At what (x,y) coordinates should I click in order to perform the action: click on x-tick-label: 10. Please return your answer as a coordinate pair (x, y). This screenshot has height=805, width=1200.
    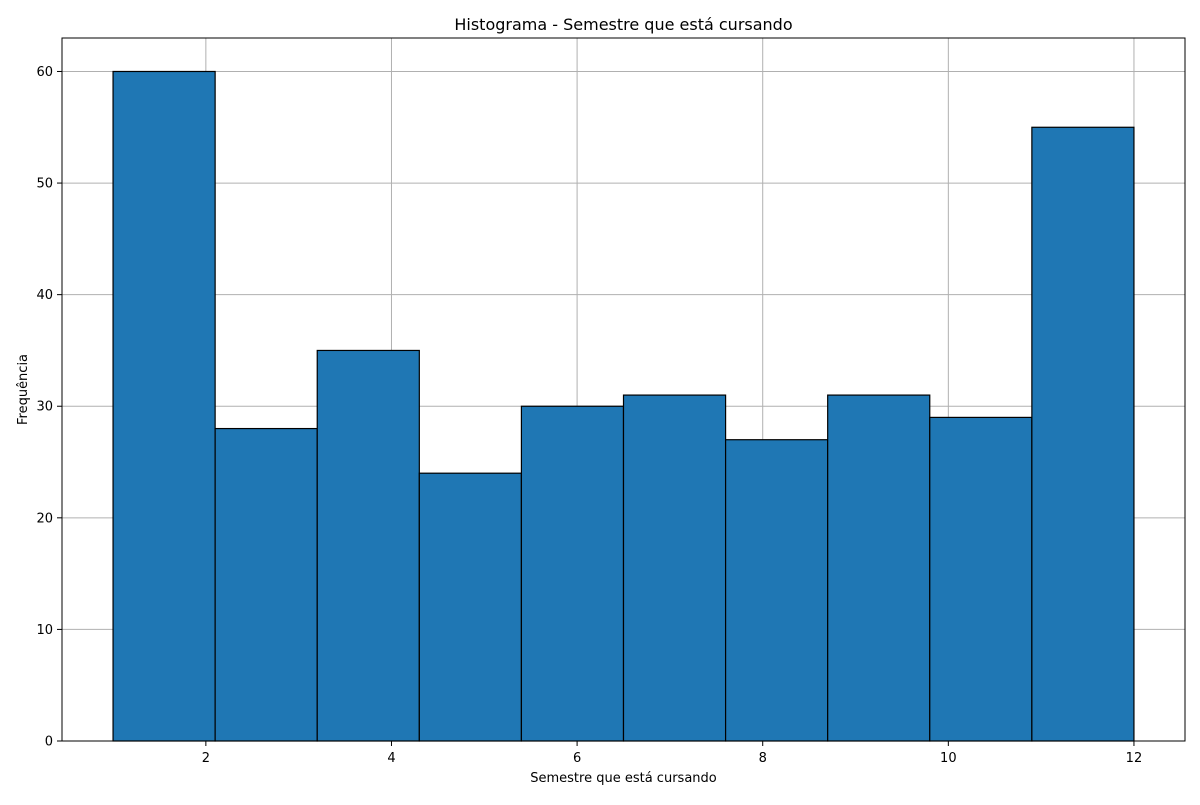
    Looking at the image, I should click on (948, 758).